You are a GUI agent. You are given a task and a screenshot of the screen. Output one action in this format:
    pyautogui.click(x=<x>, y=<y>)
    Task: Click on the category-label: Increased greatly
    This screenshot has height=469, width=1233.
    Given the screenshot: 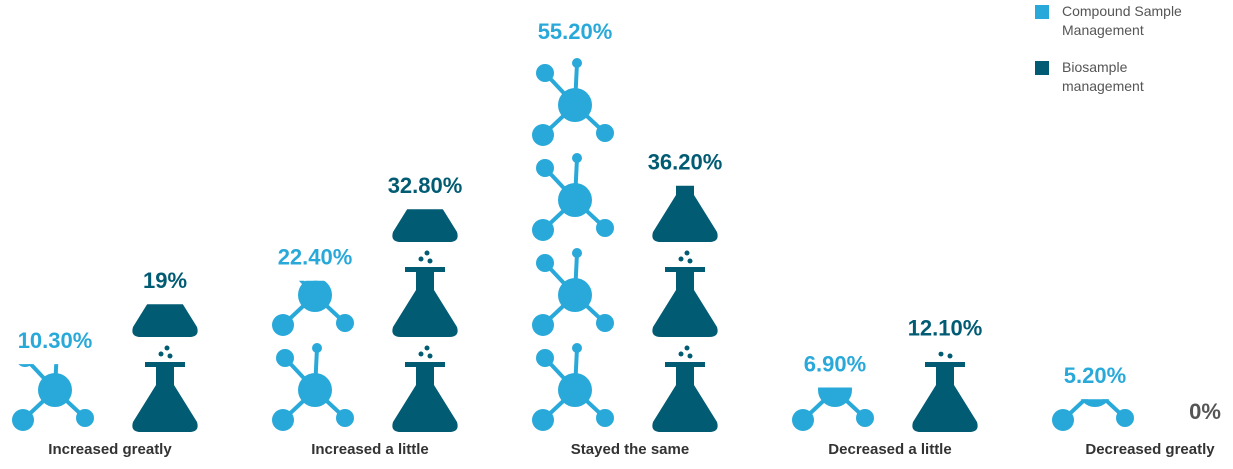 What is the action you would take?
    pyautogui.click(x=110, y=449)
    